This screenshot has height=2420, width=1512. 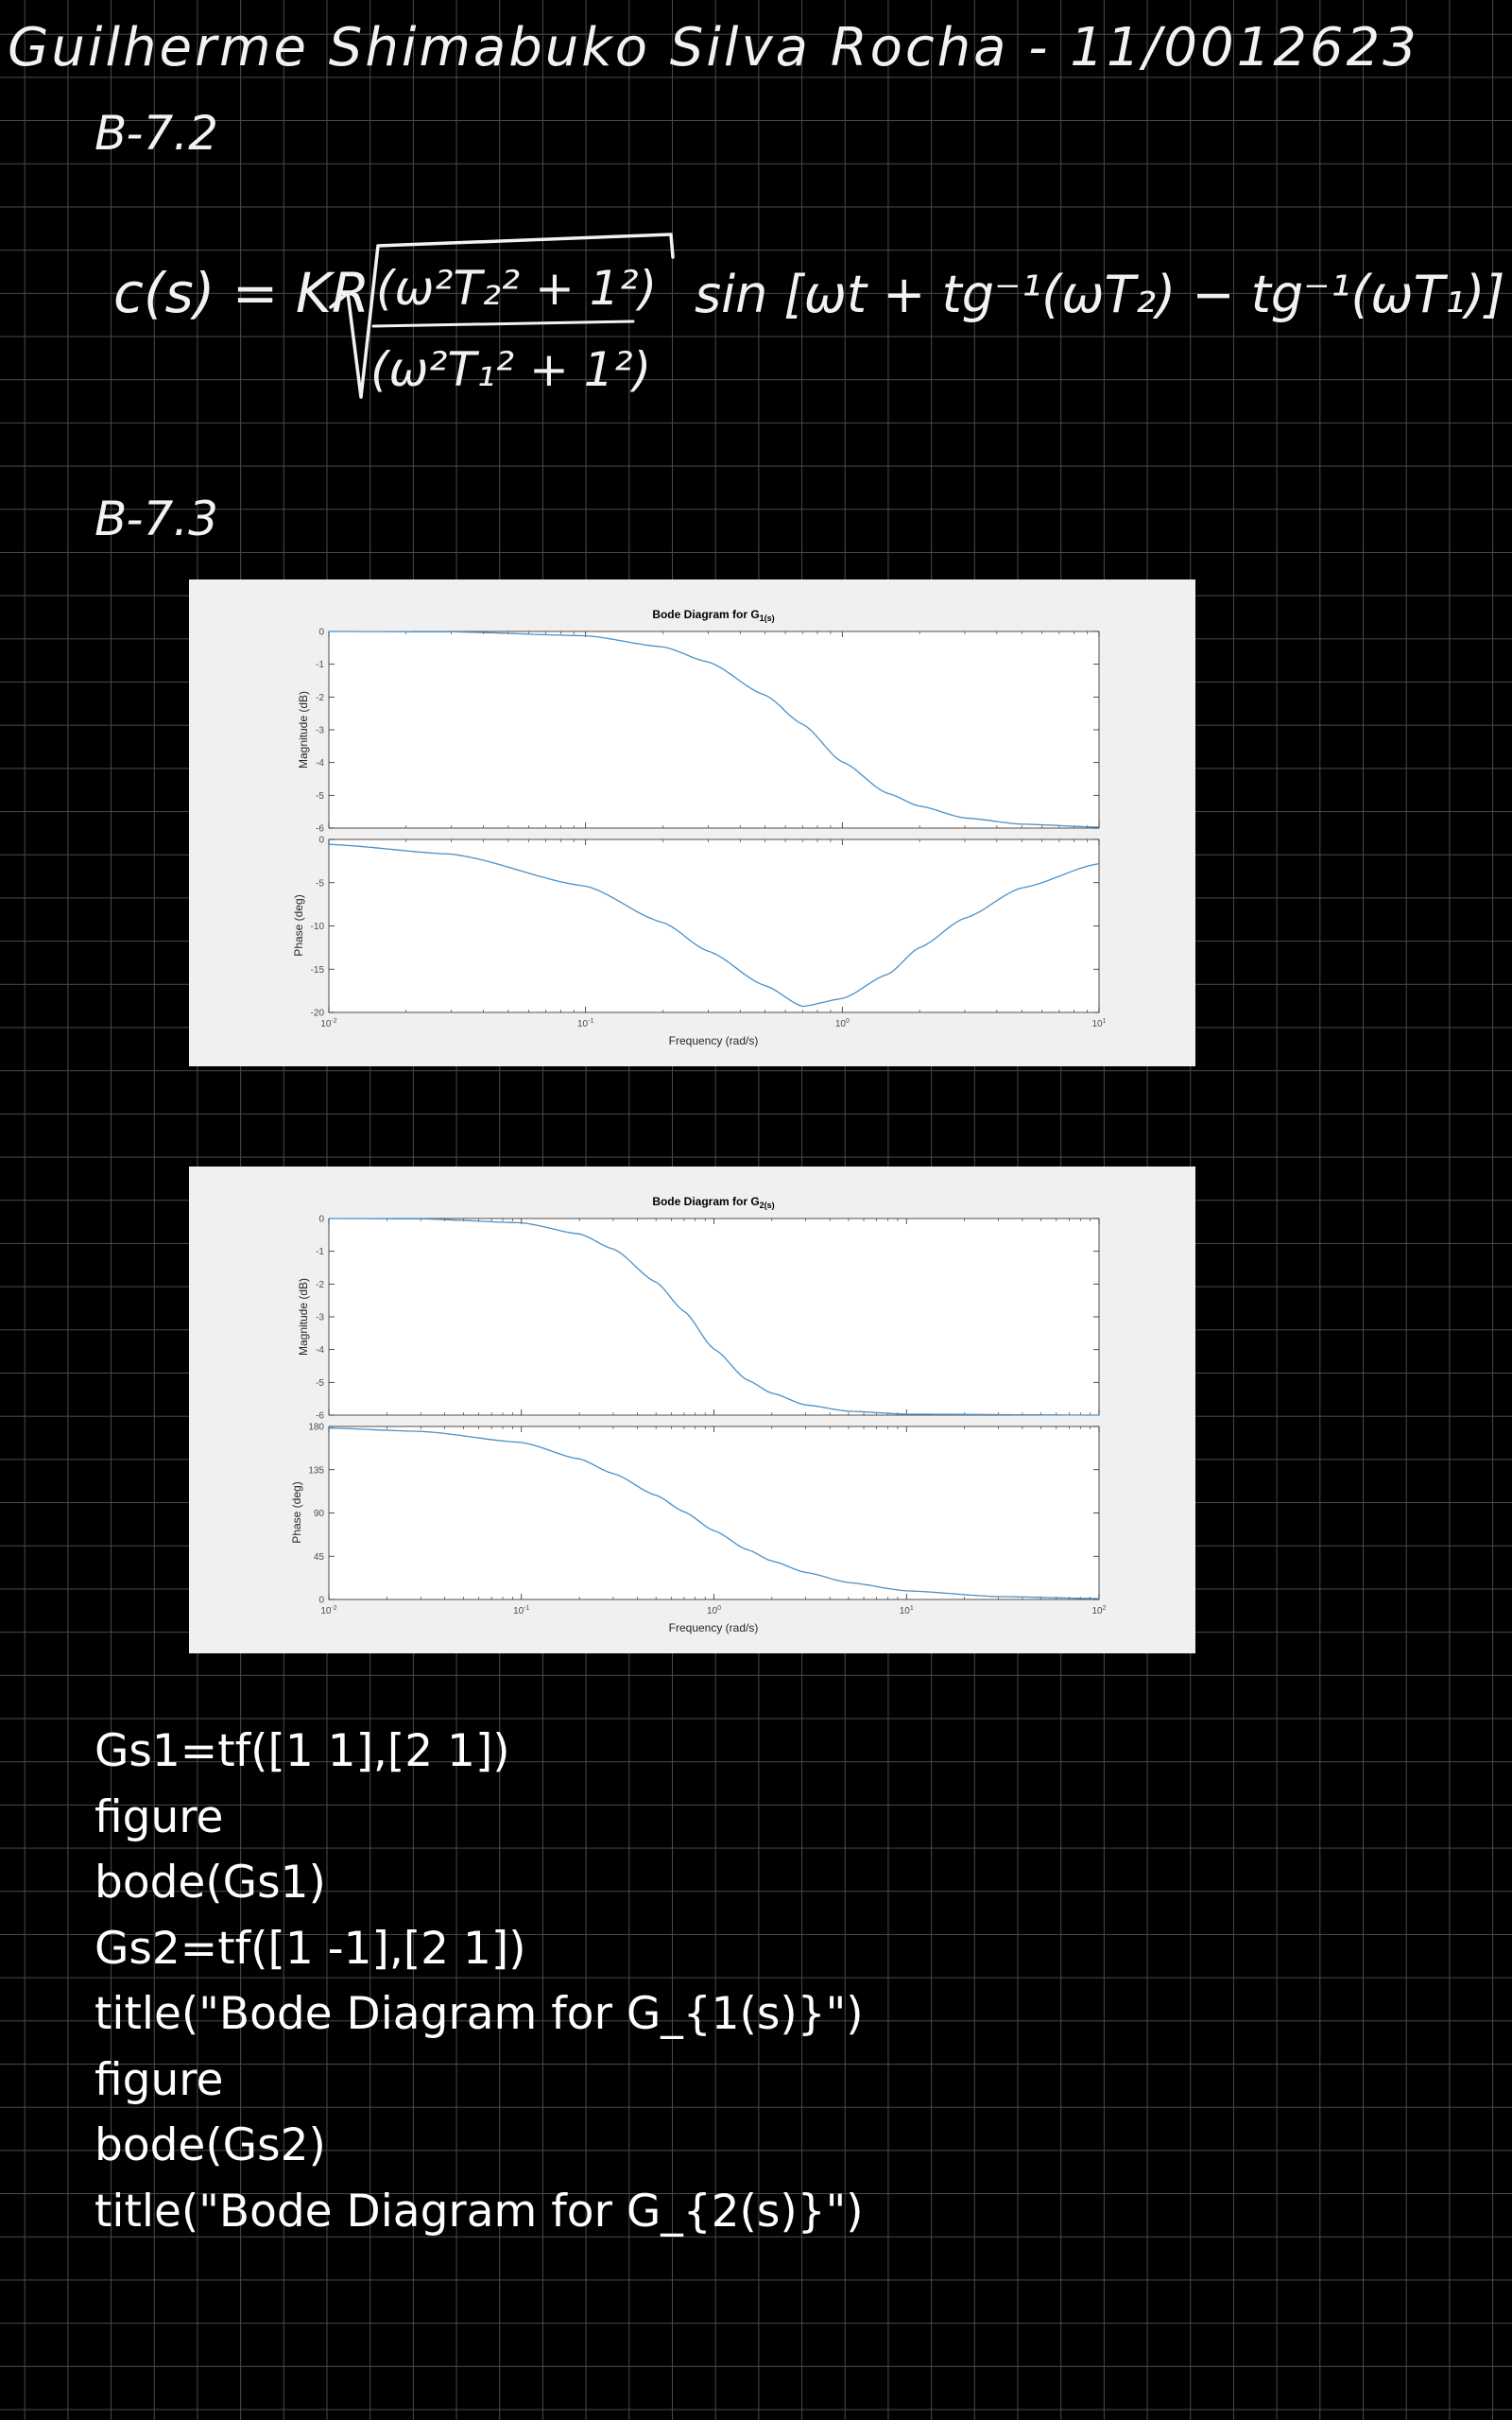 What do you see at coordinates (1098, 1610) in the screenshot?
I see `x-tick-label: 10²` at bounding box center [1098, 1610].